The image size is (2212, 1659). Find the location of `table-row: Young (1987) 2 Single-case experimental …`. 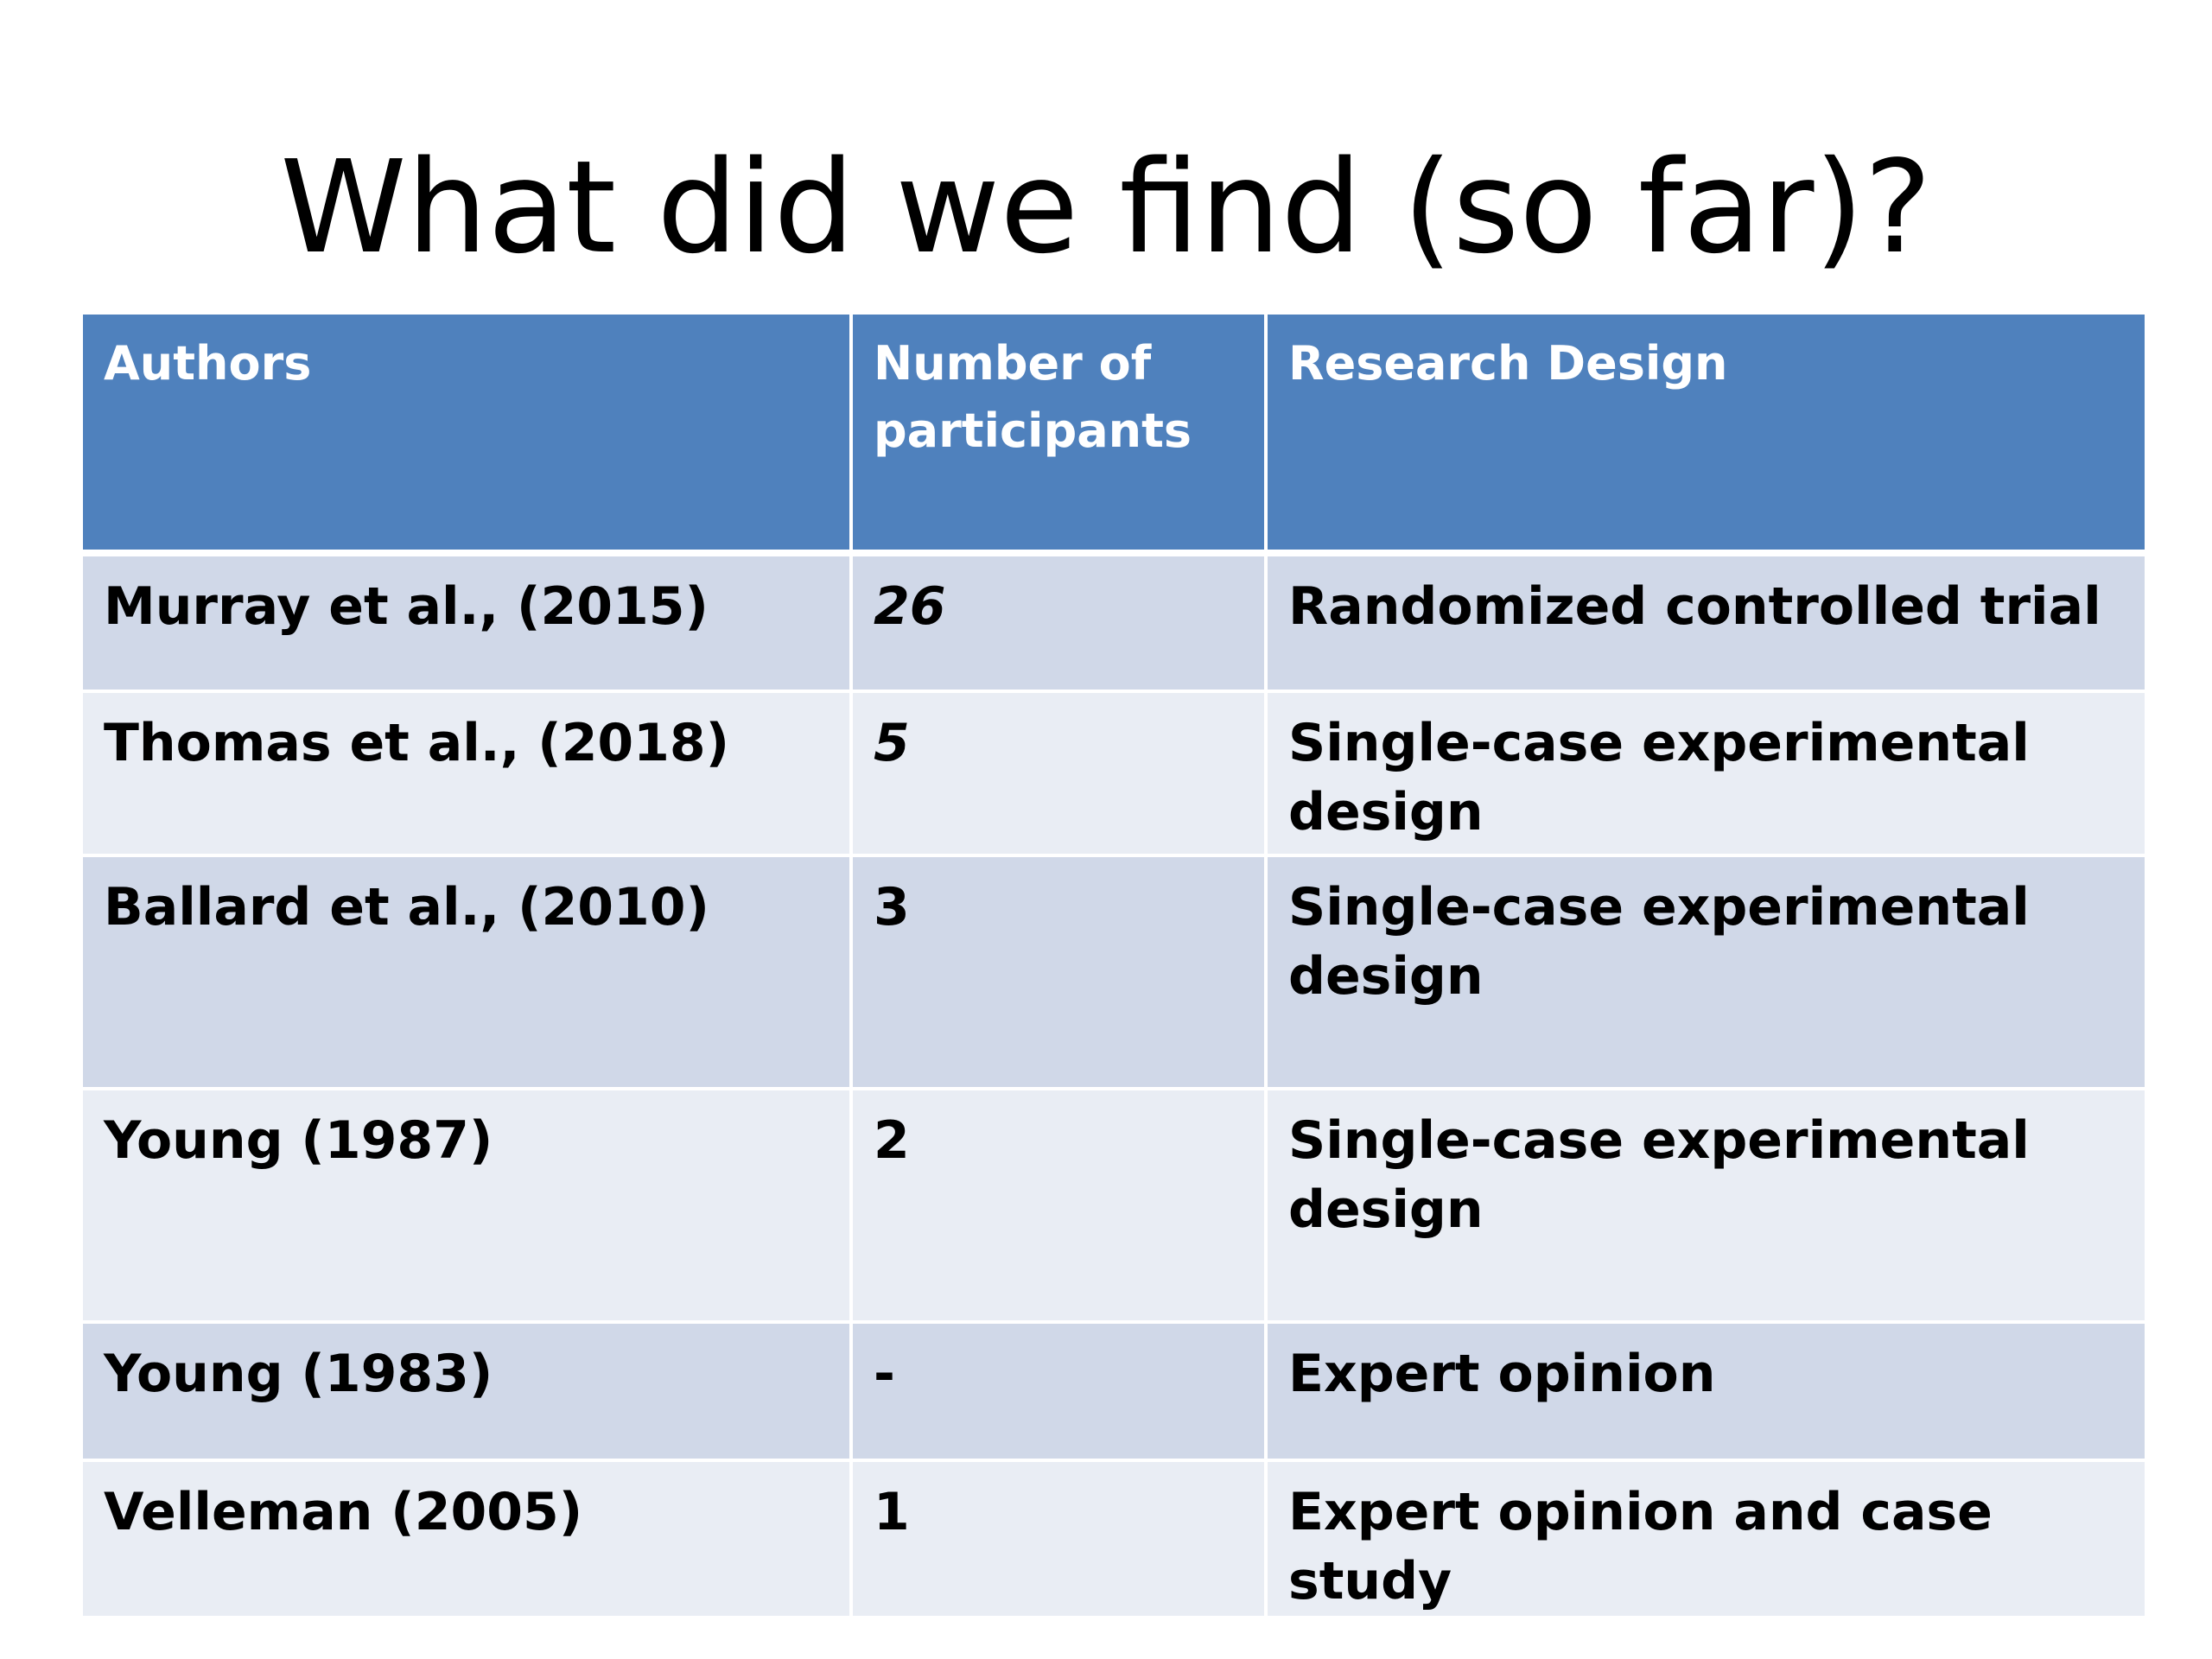

table-row: Young (1987) 2 Single-case experimental … is located at coordinates (1113, 1205).